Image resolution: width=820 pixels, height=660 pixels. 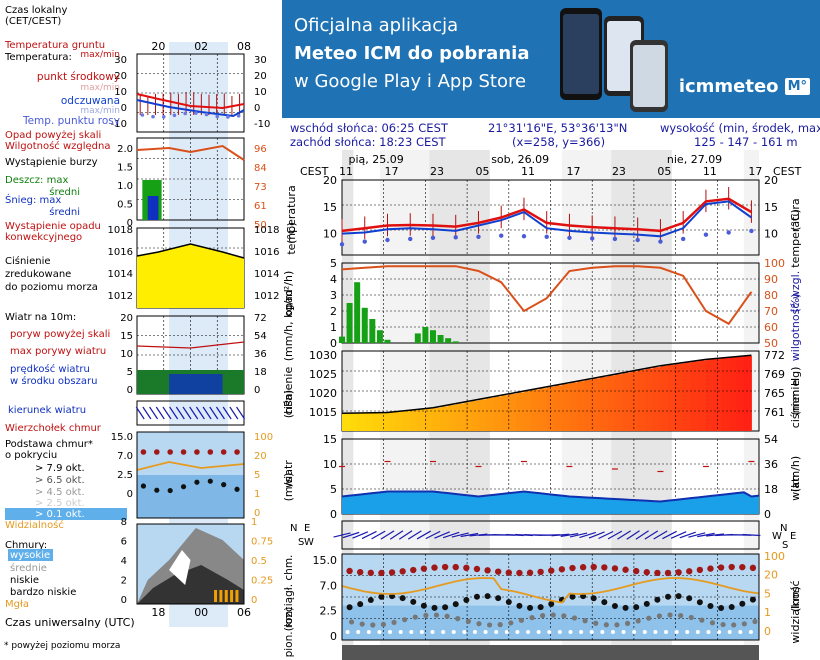 I want to click on pressure-tick: 1030, so click(x=323, y=355).